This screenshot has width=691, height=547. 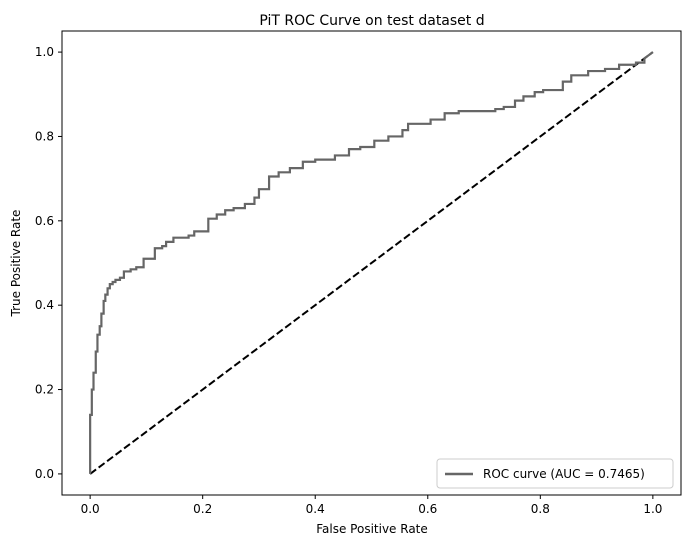 I want to click on x-tick-label: 0.0, so click(x=90, y=509).